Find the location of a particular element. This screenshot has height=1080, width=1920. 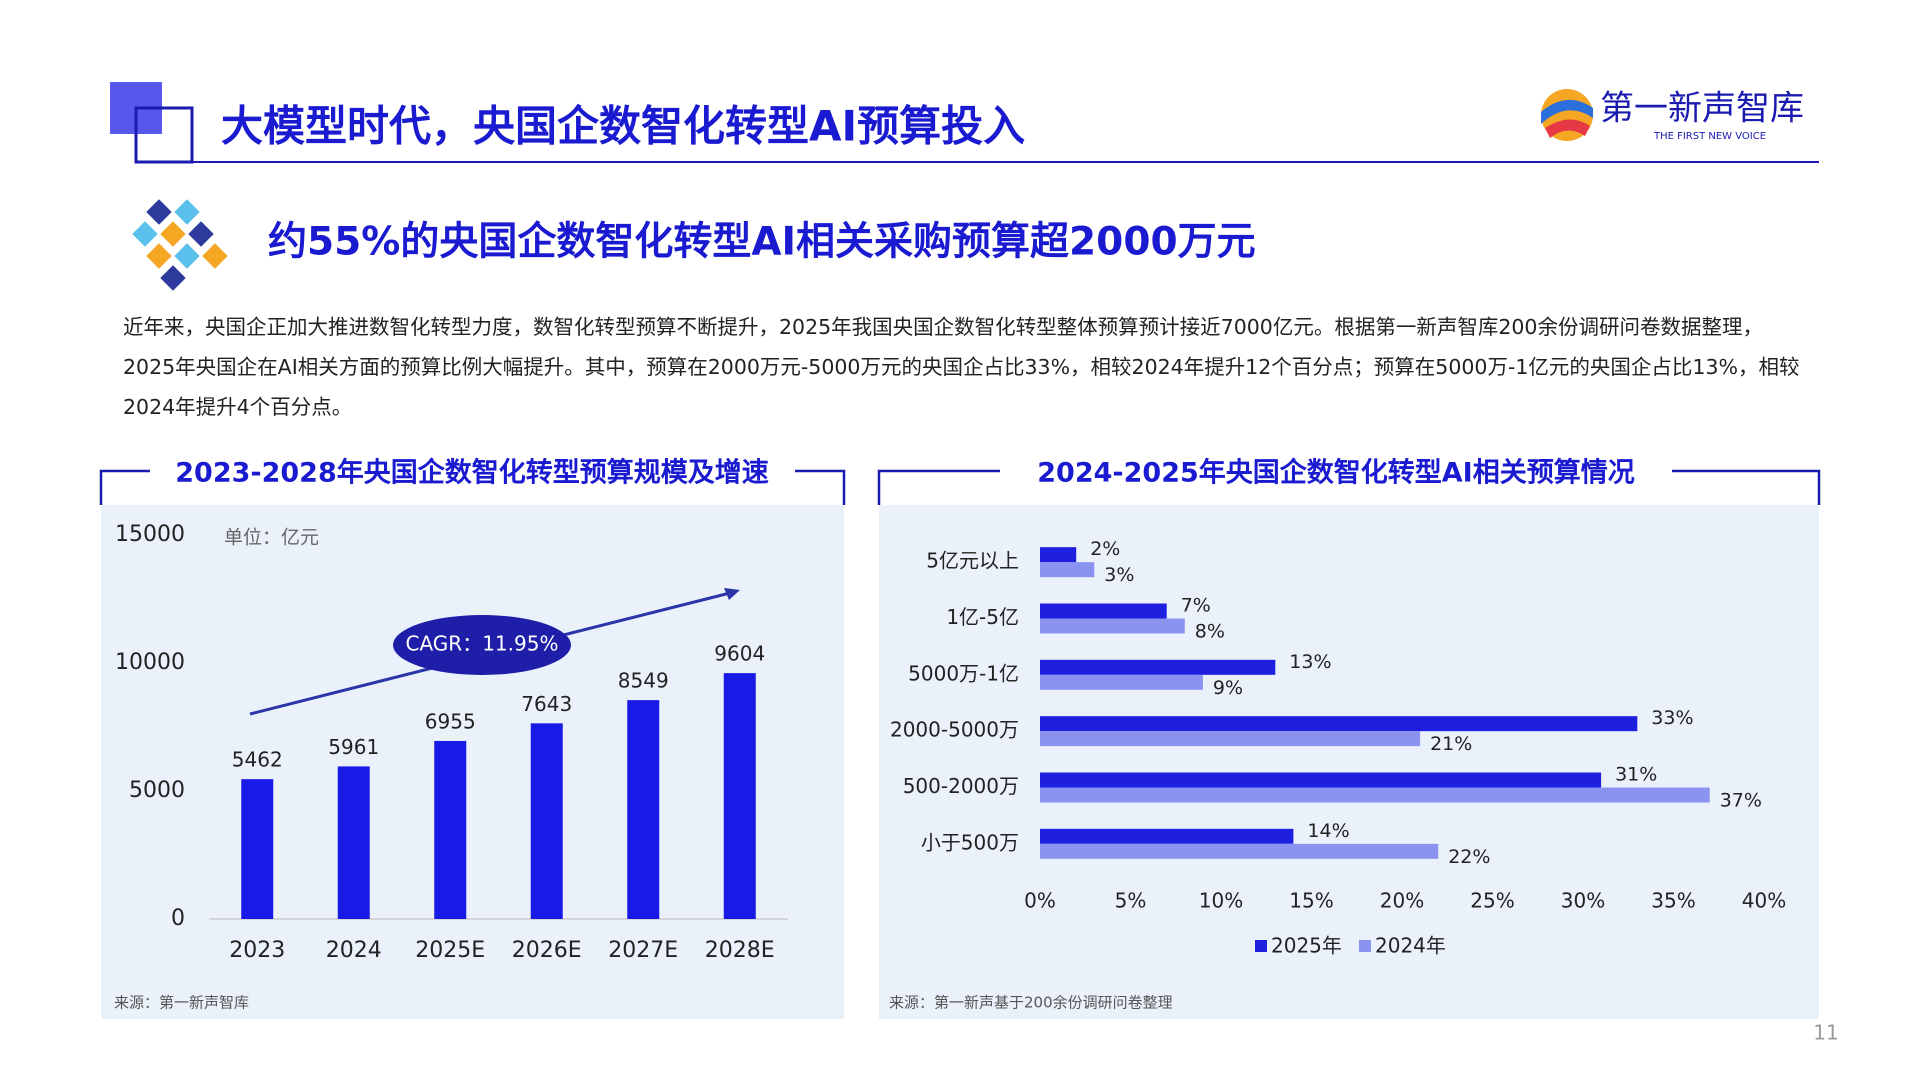

y-tick-label: 10000 is located at coordinates (150, 662).